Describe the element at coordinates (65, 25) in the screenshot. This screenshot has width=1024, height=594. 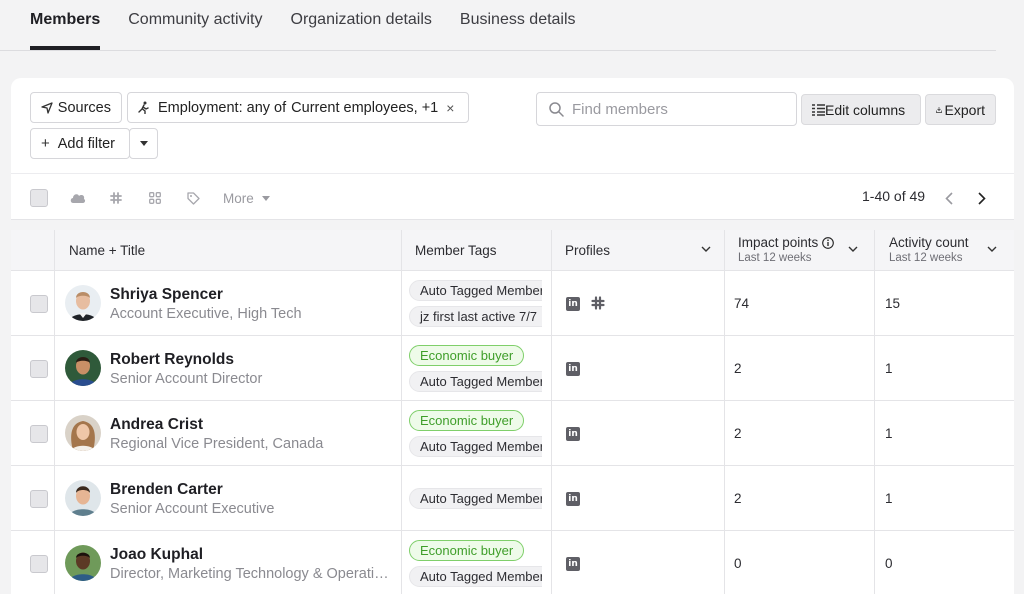
I see `tab-members: Members` at that location.